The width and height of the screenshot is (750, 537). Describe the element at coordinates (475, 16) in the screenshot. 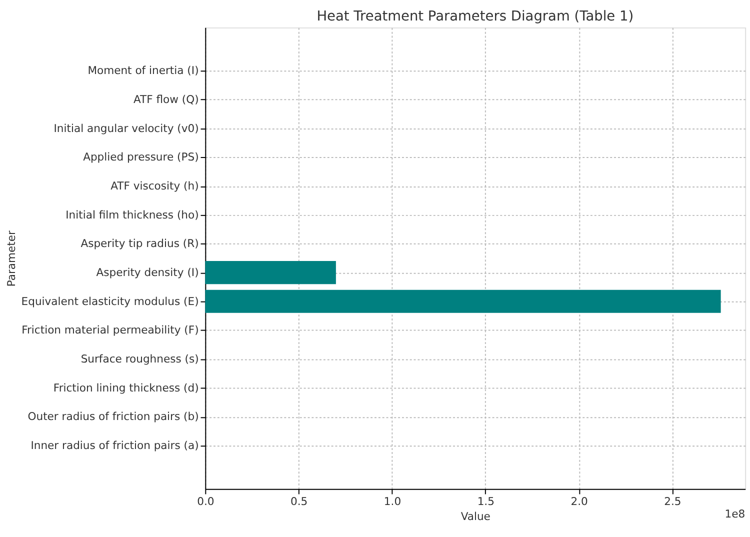

I see `chart-title: Heat Treatment Parameters Diagram (Table 1)` at that location.